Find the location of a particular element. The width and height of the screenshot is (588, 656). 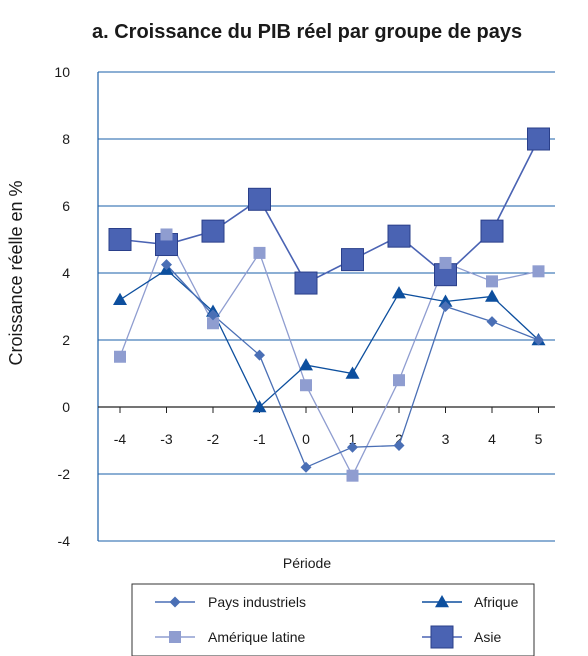

x-tick-label: -2 is located at coordinates (213, 439).